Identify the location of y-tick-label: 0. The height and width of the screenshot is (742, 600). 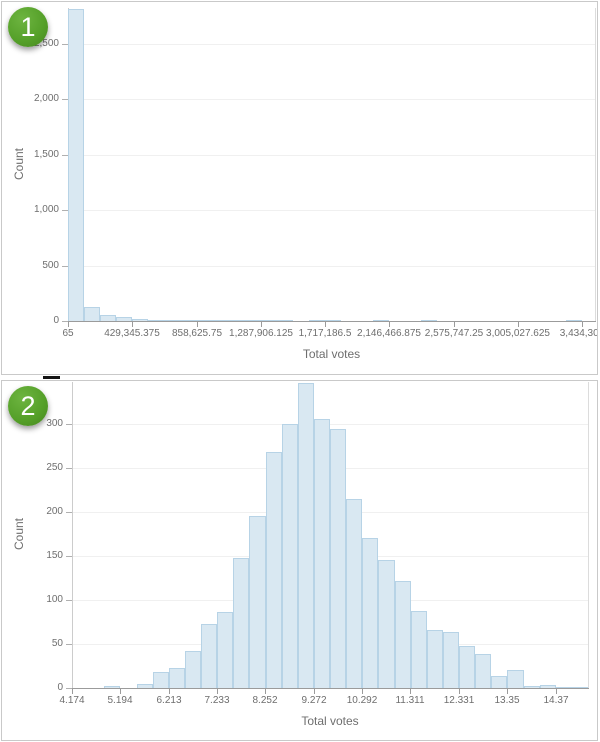
(60, 687).